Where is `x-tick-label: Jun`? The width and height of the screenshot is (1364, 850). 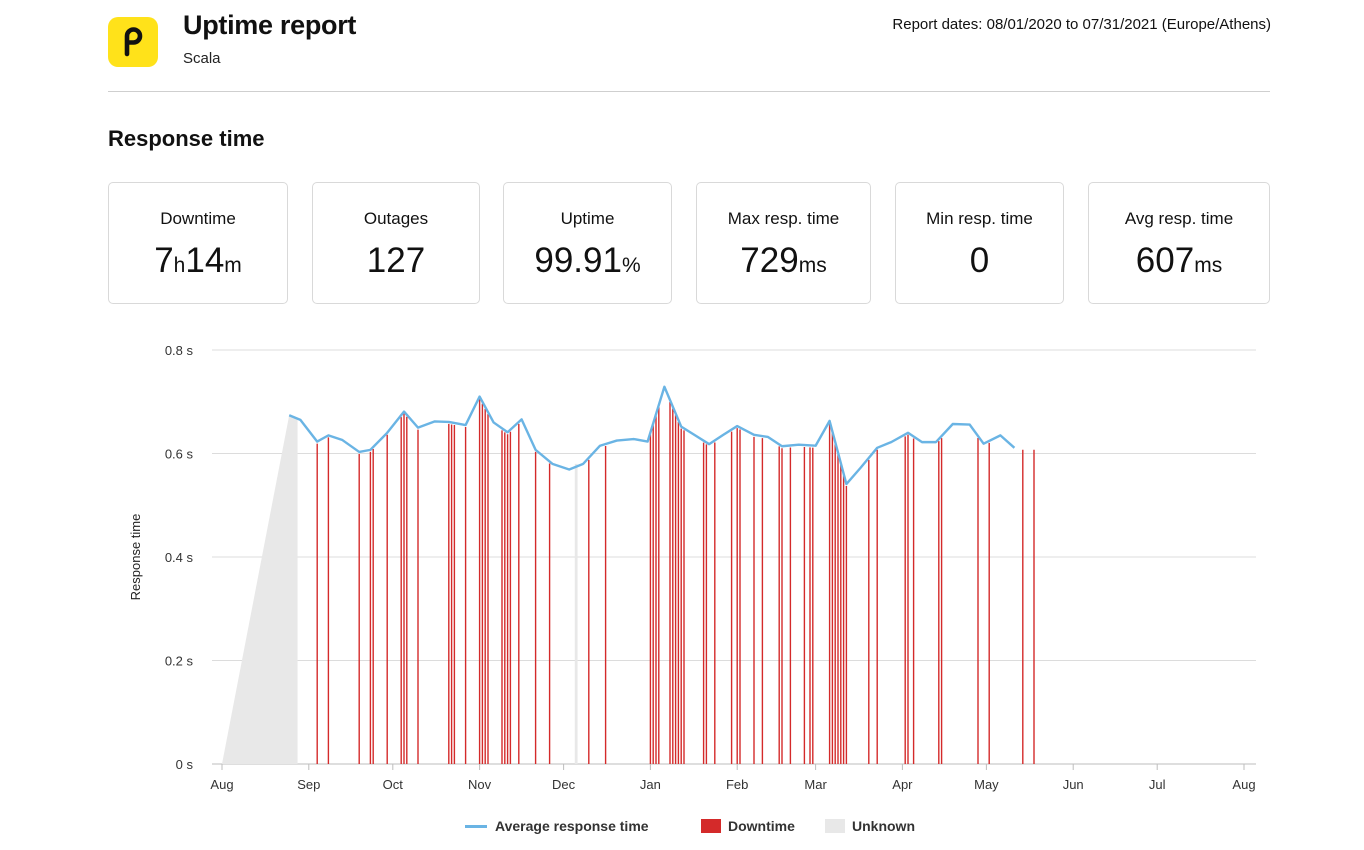 x-tick-label: Jun is located at coordinates (1073, 784).